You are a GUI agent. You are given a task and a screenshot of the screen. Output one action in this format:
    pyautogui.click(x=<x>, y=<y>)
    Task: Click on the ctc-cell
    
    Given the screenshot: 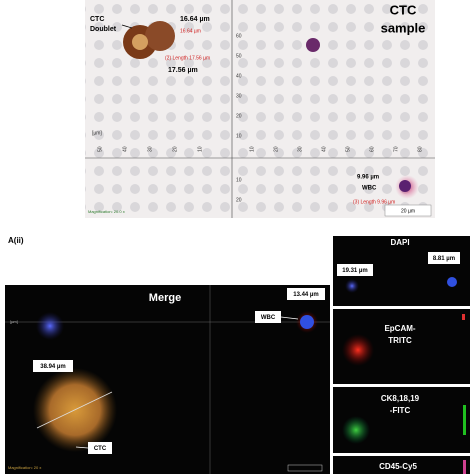 What is the action you would take?
    pyautogui.click(x=160, y=36)
    